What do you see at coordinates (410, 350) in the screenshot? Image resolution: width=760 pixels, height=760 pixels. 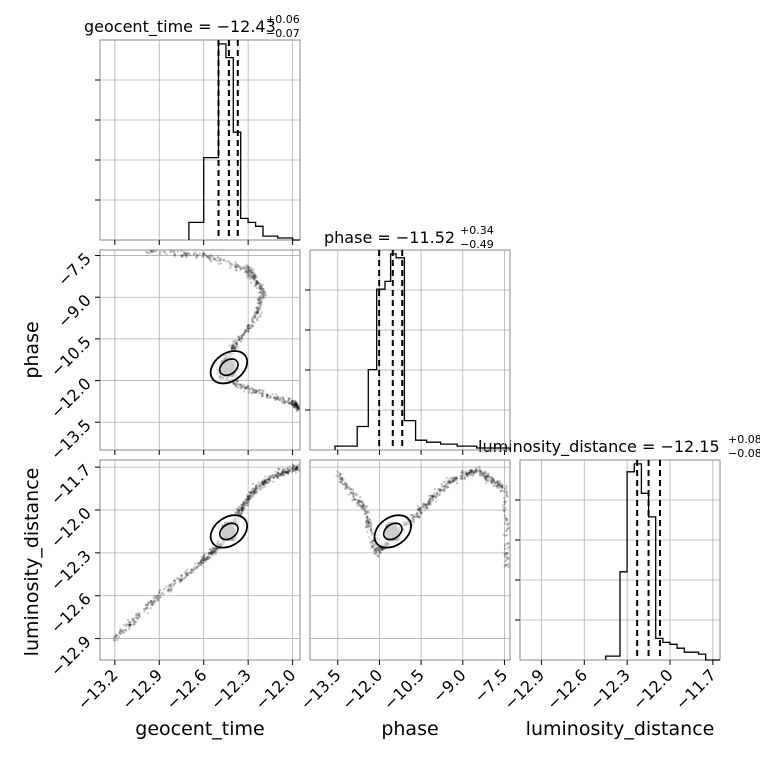 I see `panel-hist-phase` at bounding box center [410, 350].